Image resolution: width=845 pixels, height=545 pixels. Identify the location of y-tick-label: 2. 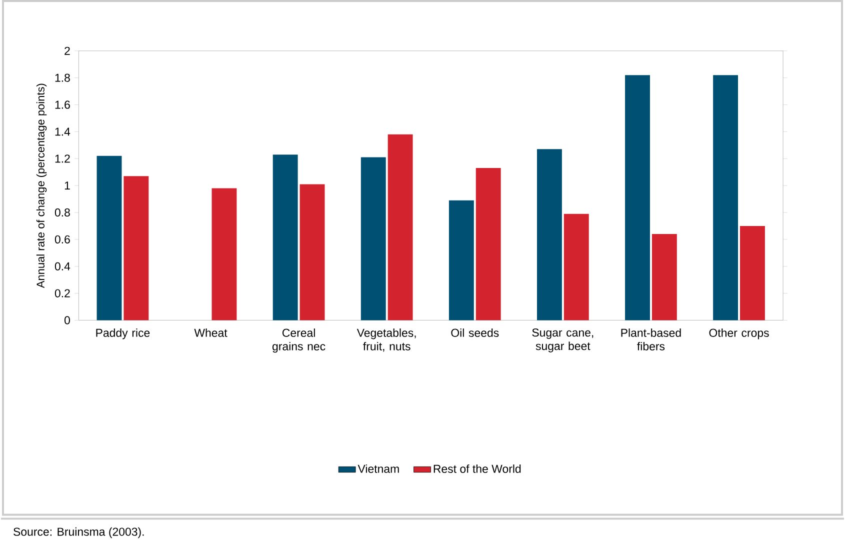
(67, 51).